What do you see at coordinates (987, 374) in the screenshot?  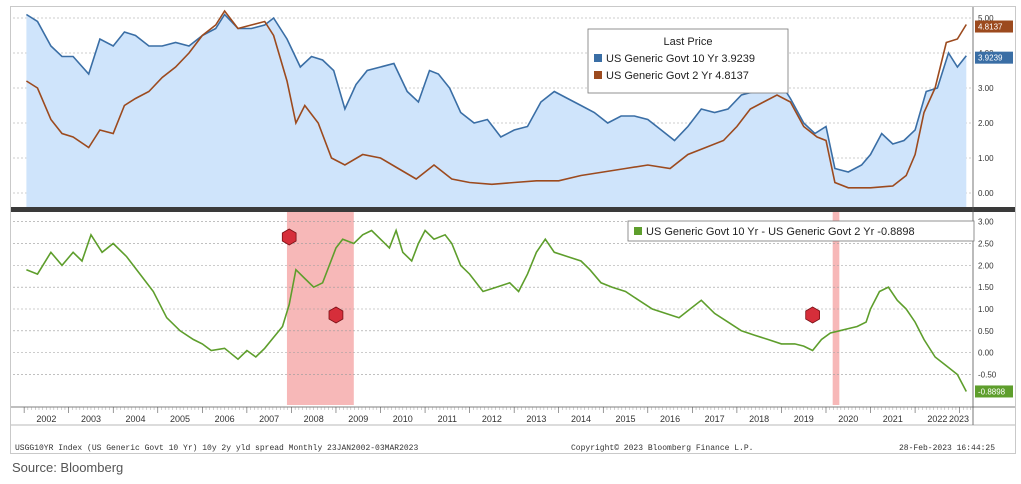 I see `y-tick-label: -0.50` at bounding box center [987, 374].